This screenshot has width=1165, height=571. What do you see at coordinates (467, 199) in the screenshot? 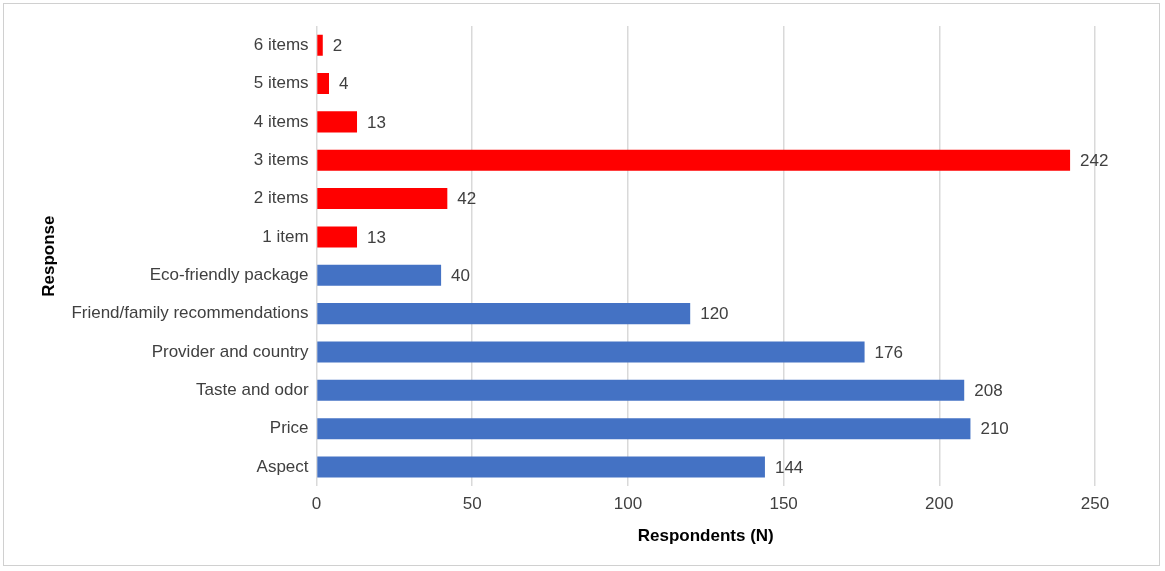
I see `data-label: 42` at bounding box center [467, 199].